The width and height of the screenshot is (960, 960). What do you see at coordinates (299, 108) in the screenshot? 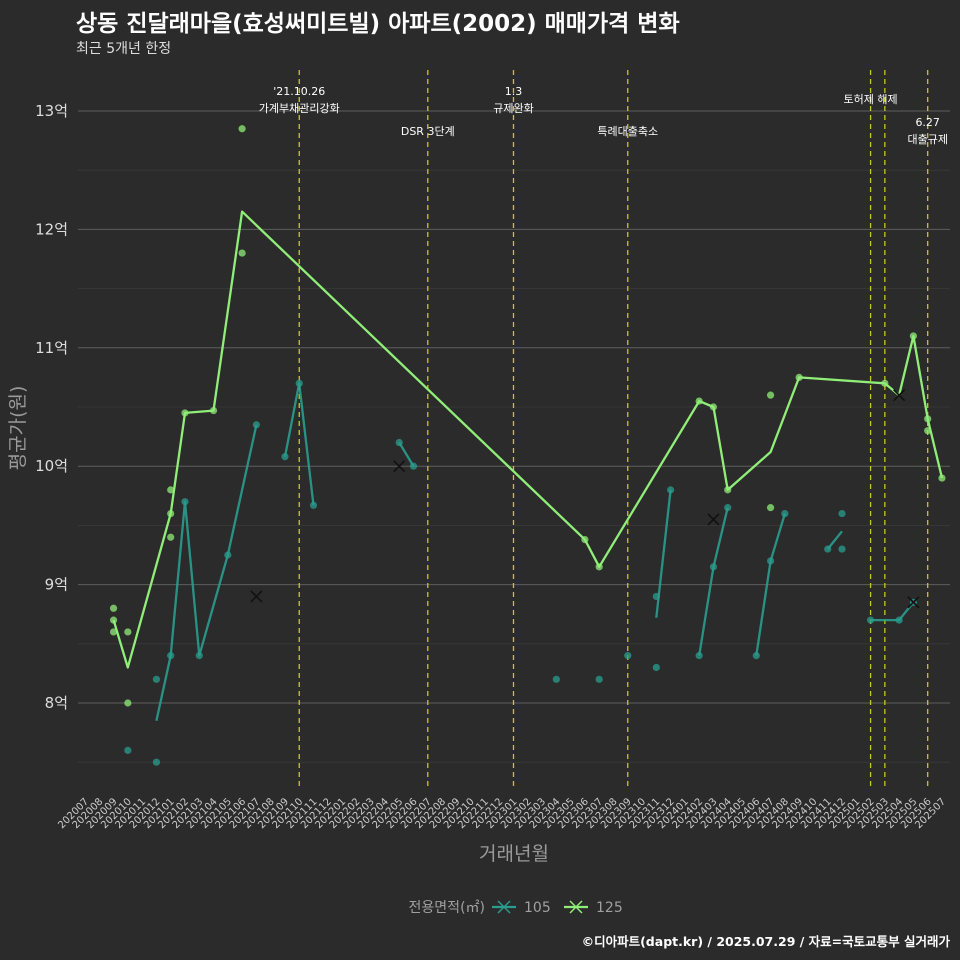
I see `event-label: 가계부채관리강화` at bounding box center [299, 108].